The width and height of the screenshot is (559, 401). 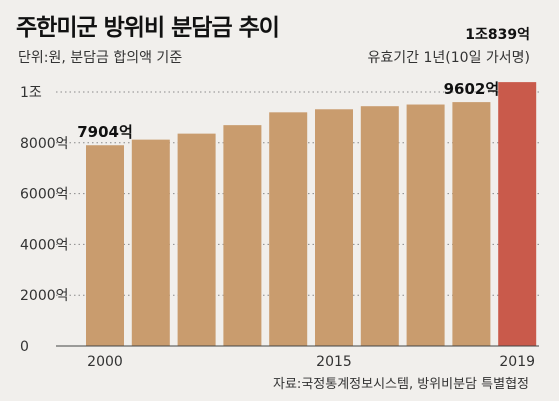 What do you see at coordinates (44, 245) in the screenshot?
I see `y-tick-label: 4000억` at bounding box center [44, 245].